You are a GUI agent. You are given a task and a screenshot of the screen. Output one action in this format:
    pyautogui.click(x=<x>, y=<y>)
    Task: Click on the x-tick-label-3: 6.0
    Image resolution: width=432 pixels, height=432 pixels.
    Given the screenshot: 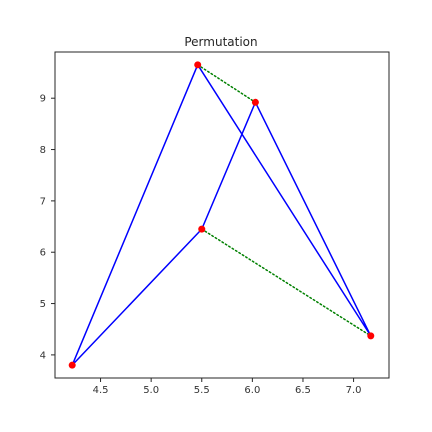 What is the action you would take?
    pyautogui.click(x=252, y=390)
    